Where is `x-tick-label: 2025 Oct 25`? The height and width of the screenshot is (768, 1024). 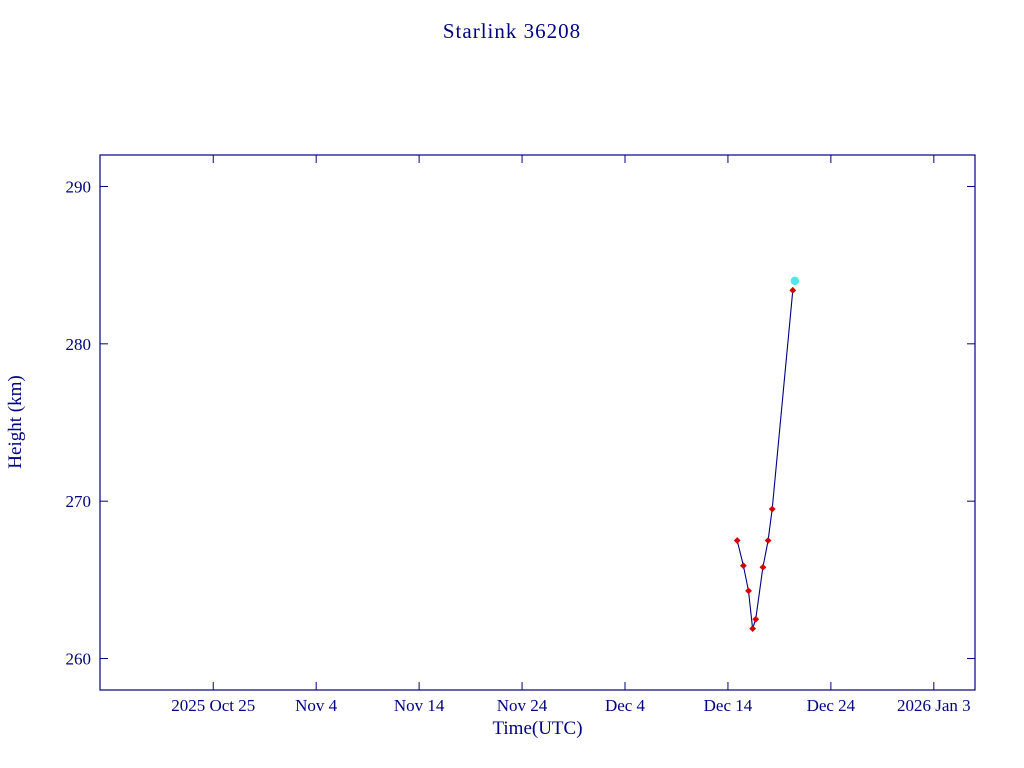 x-tick-label: 2025 Oct 25 is located at coordinates (213, 705).